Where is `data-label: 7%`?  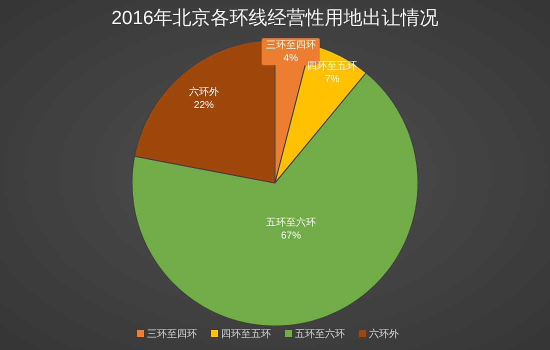
data-label: 7% is located at coordinates (332, 79).